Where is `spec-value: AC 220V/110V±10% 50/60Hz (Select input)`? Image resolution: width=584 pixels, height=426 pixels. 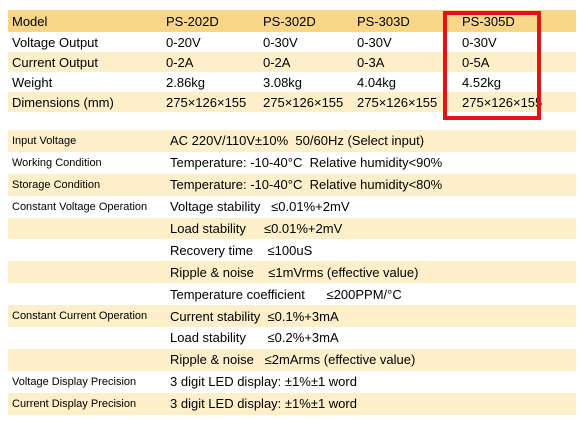 spec-value: AC 220V/110V±10% 50/60Hz (Select input) is located at coordinates (373, 141).